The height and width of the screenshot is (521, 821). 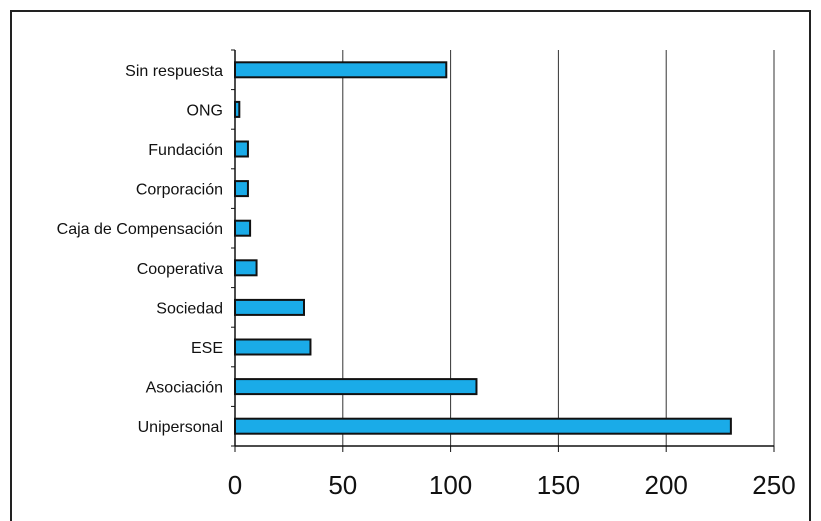 What do you see at coordinates (207, 348) in the screenshot?
I see `category-label: ESE` at bounding box center [207, 348].